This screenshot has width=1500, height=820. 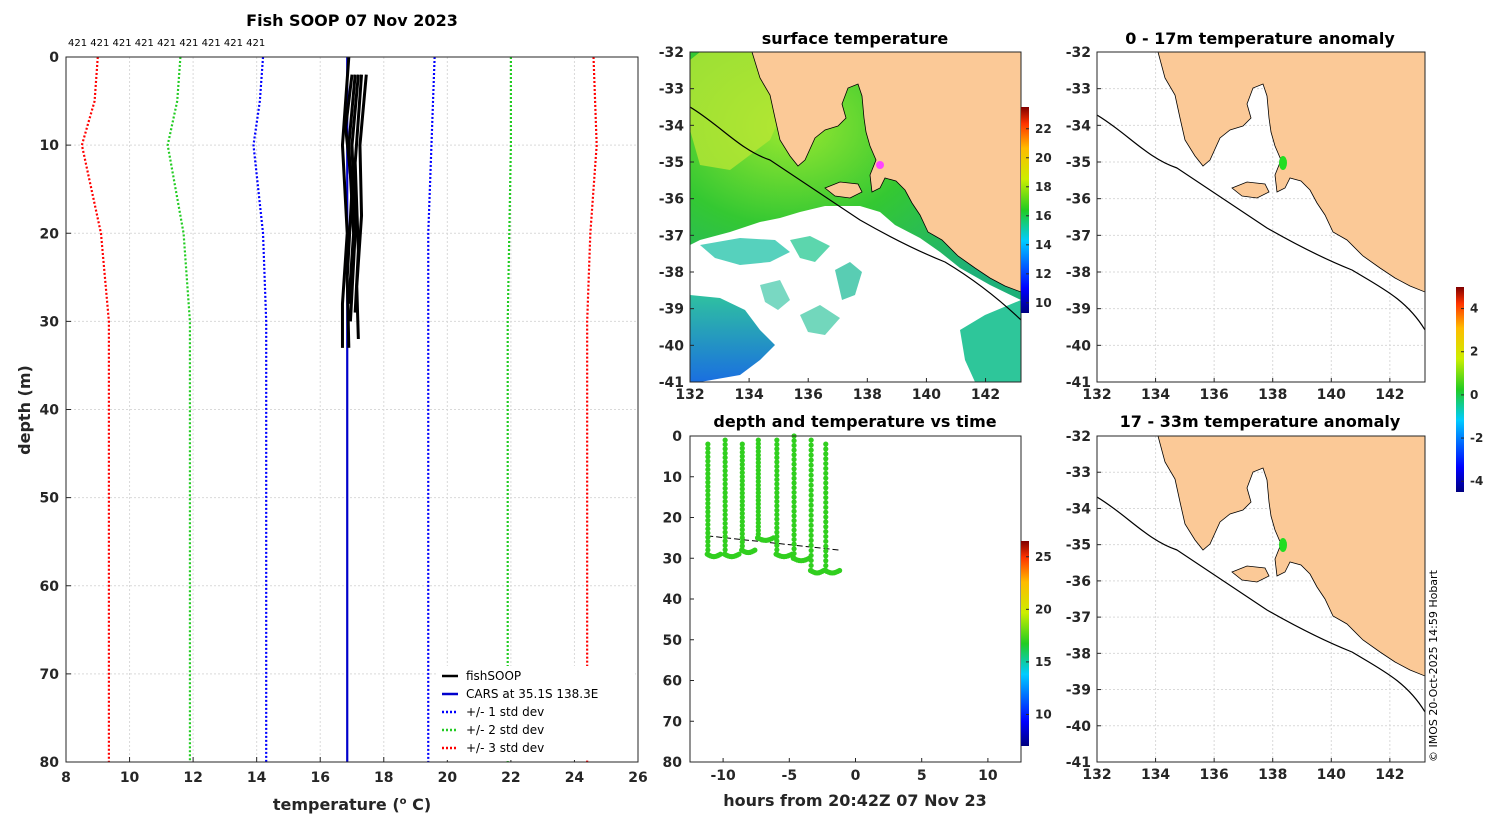 What do you see at coordinates (671, 53) in the screenshot?
I see `y-tick-label: -32` at bounding box center [671, 53].